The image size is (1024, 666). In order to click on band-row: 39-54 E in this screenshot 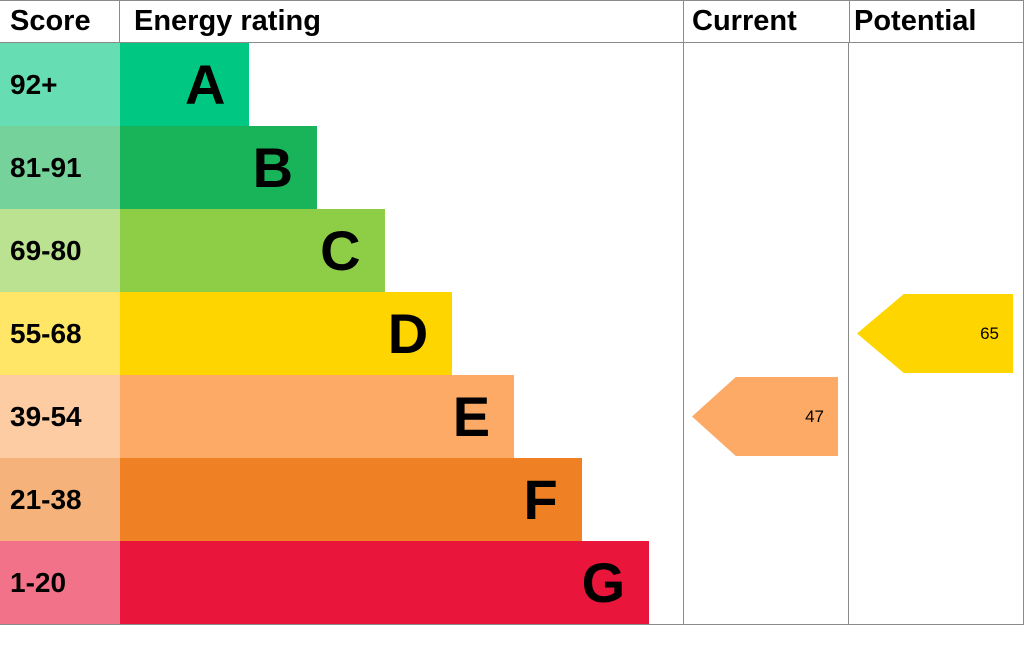, I will do `click(341, 416)`.